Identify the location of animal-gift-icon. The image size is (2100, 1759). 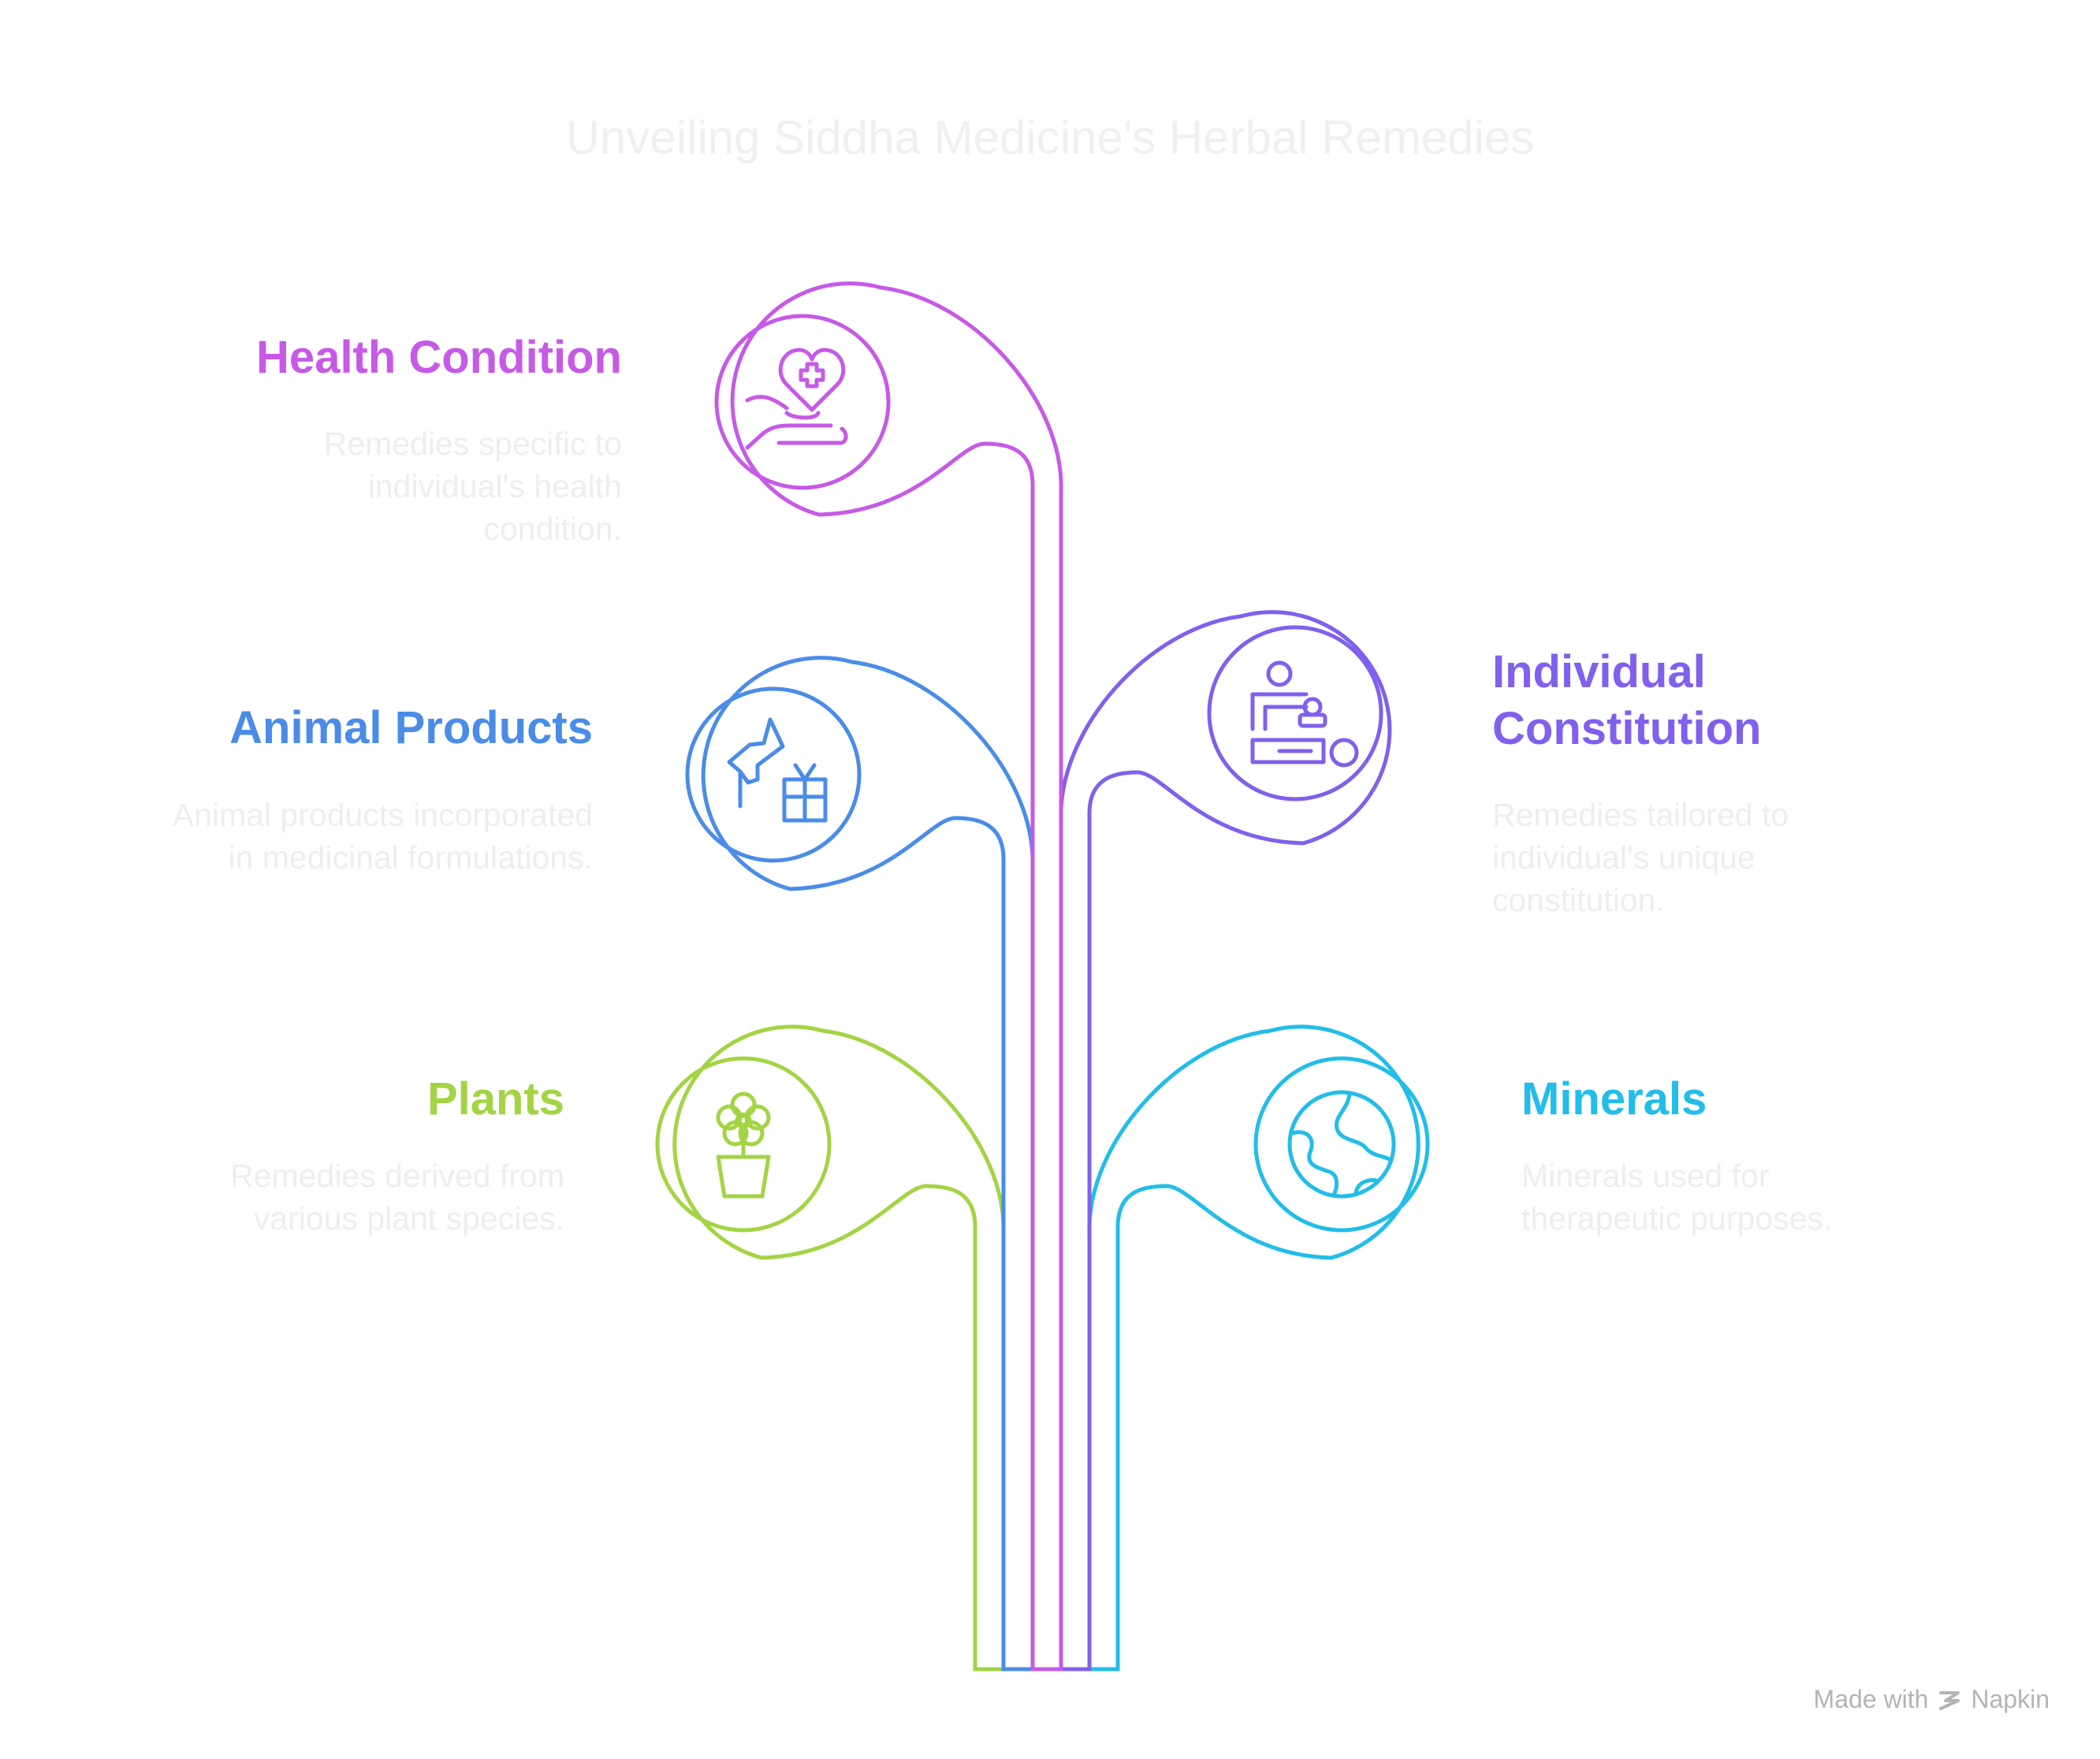
(777, 770).